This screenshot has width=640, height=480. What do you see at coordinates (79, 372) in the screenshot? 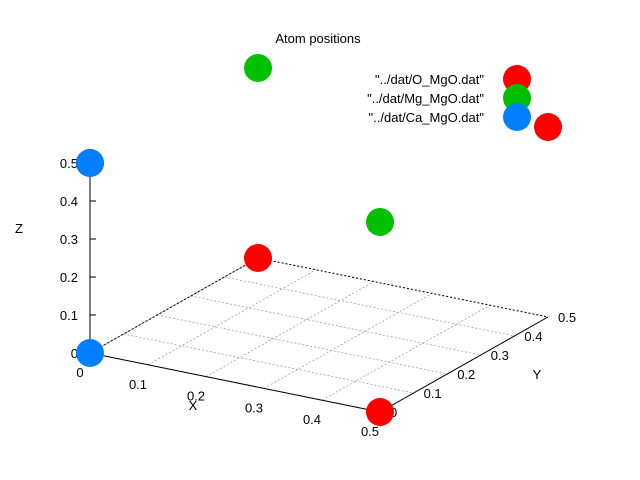
I see `x-tick-label: 0` at bounding box center [79, 372].